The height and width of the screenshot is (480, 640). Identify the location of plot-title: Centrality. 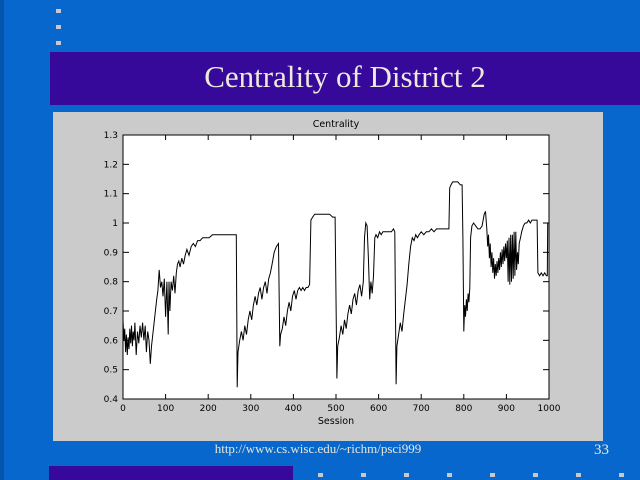
(336, 124).